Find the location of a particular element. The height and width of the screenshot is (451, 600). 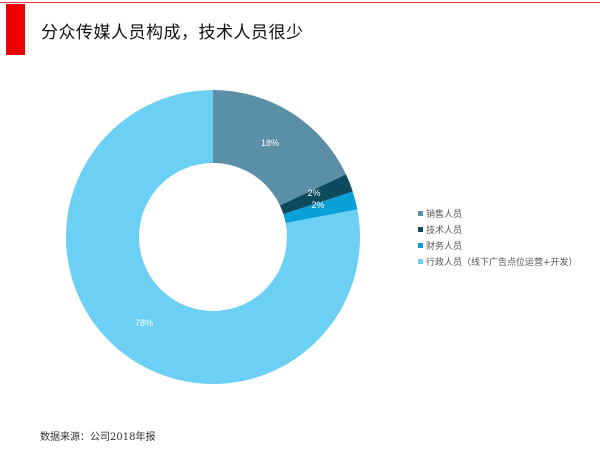

data-source-note: 数据来源：公司2018年报 is located at coordinates (98, 437).